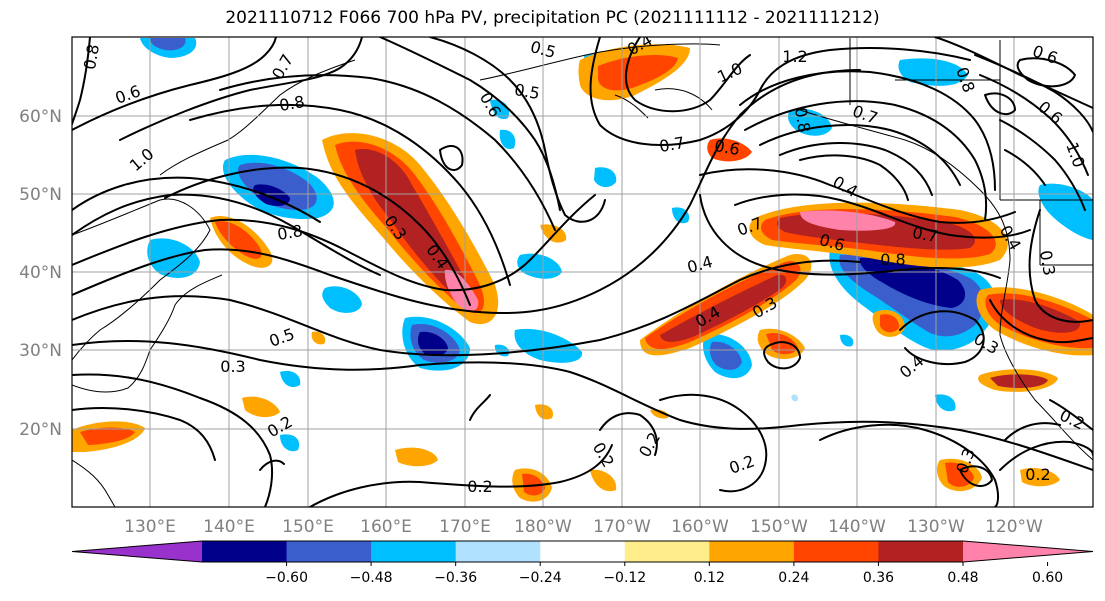 The width and height of the screenshot is (1105, 601). I want to click on contour-label: 1.0, so click(142, 159).